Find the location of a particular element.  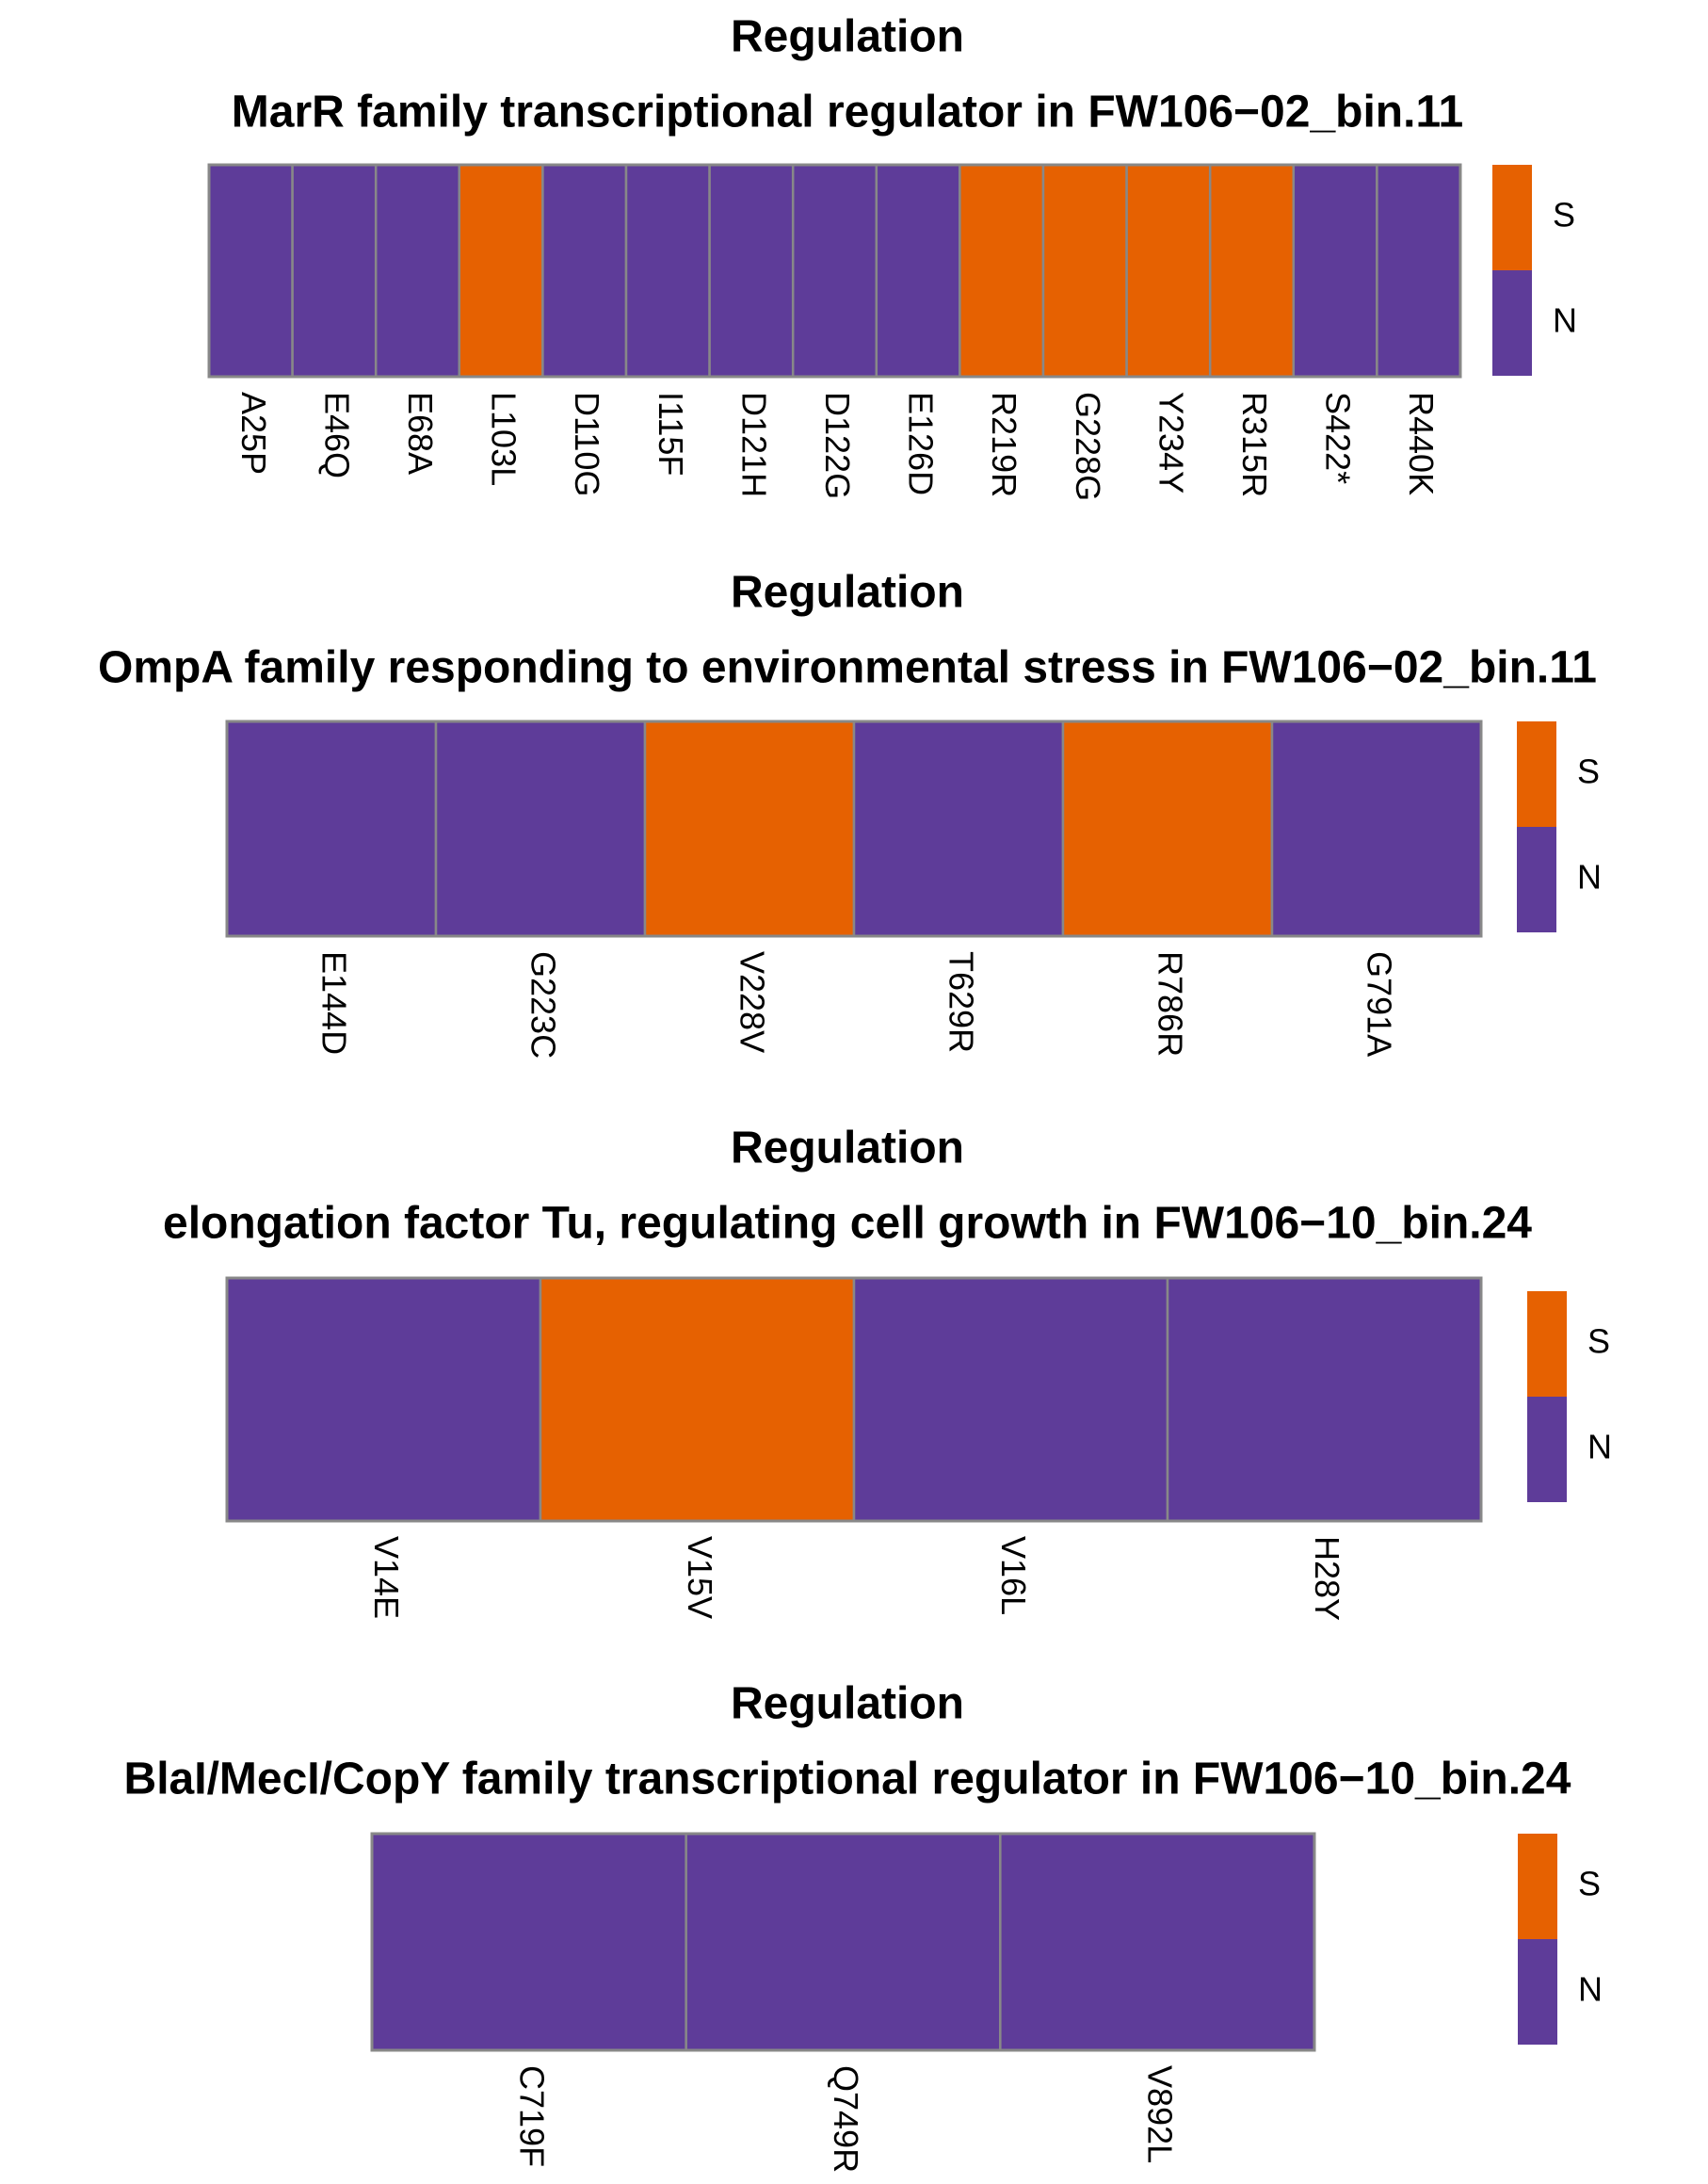

heatmap-cell-S422* is located at coordinates (1335, 271).